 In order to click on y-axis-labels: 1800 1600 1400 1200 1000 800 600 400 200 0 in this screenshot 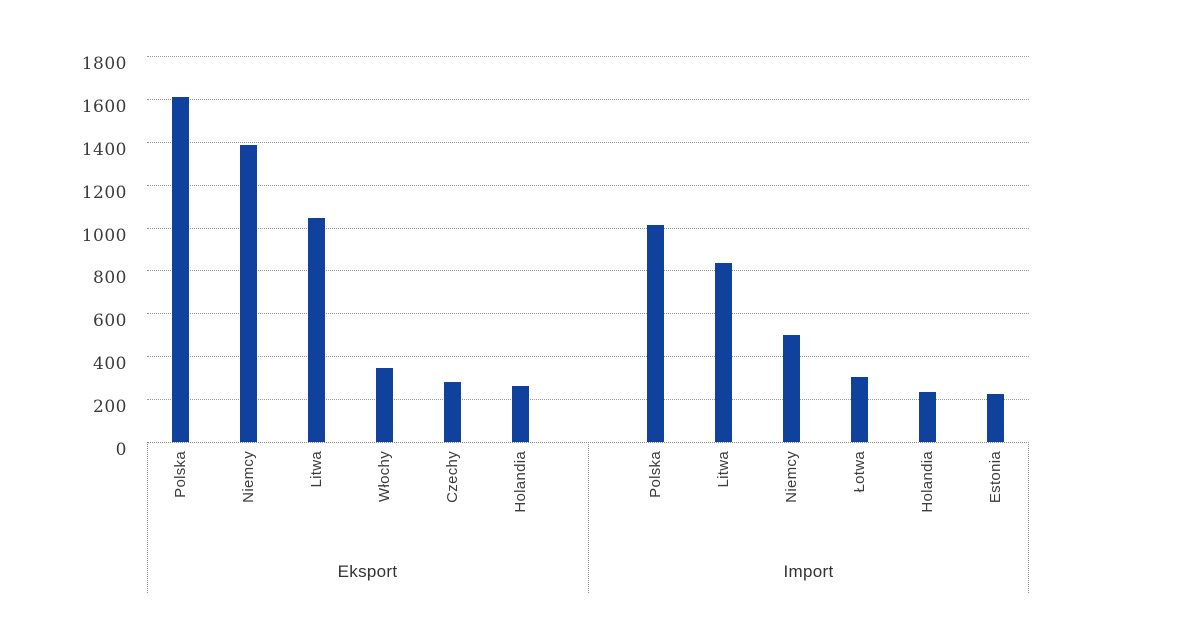, I will do `click(68, 257)`.